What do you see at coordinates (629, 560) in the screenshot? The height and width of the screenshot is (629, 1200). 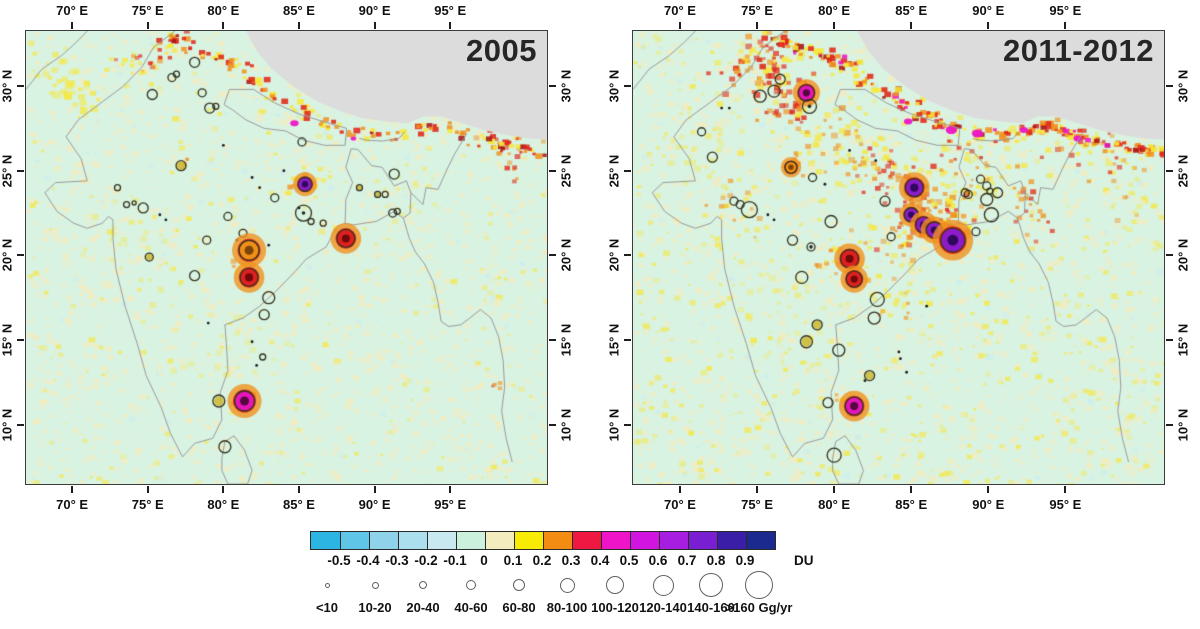 I see `colorbar-tick-label: 0.5` at bounding box center [629, 560].